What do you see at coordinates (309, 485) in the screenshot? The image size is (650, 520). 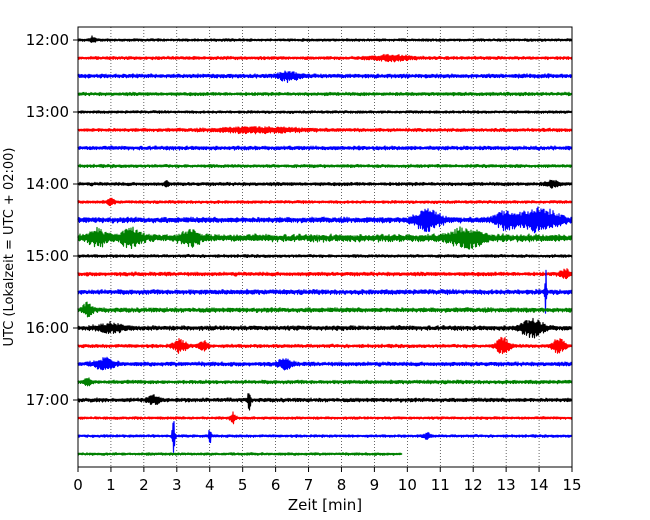 I see `x-tick-label: 7` at bounding box center [309, 485].